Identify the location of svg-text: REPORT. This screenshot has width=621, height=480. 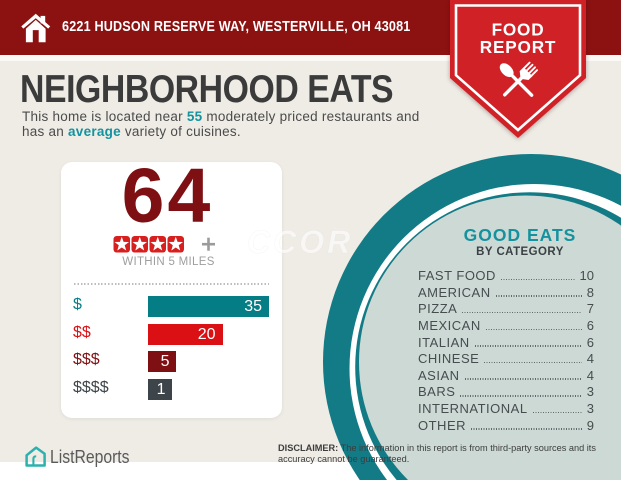
(518, 47).